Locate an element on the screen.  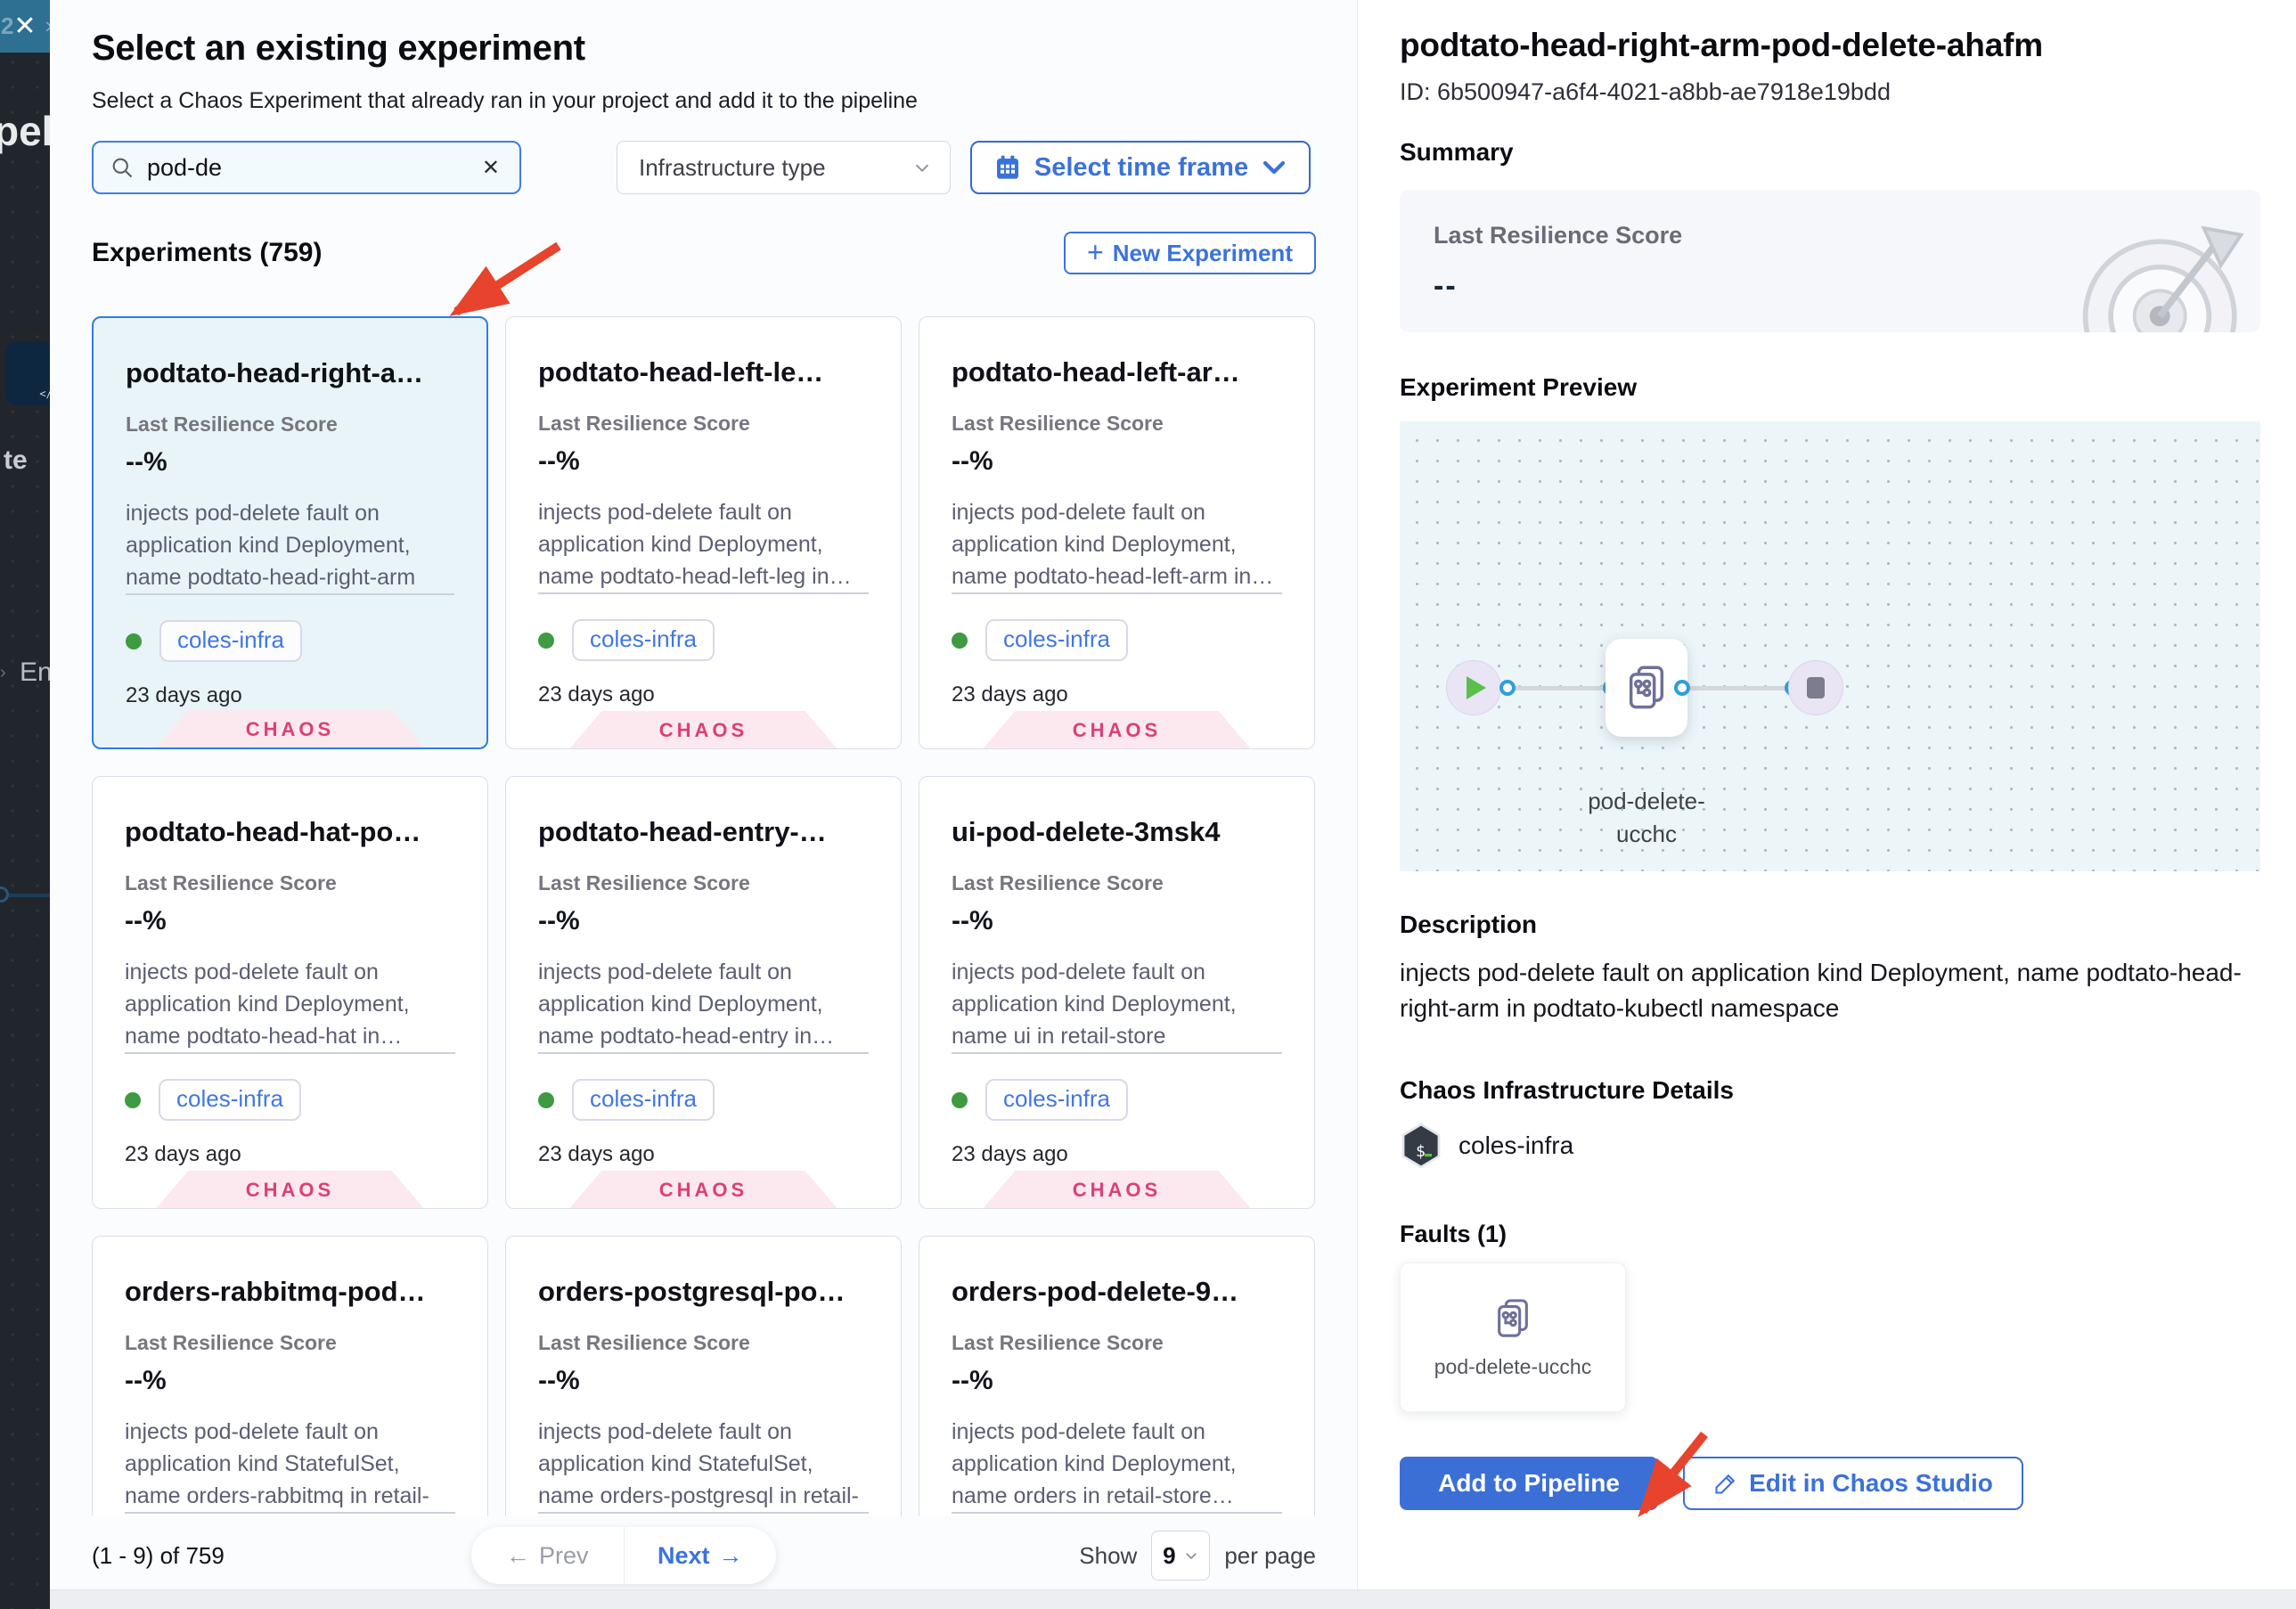
fault-node is located at coordinates (1646, 688).